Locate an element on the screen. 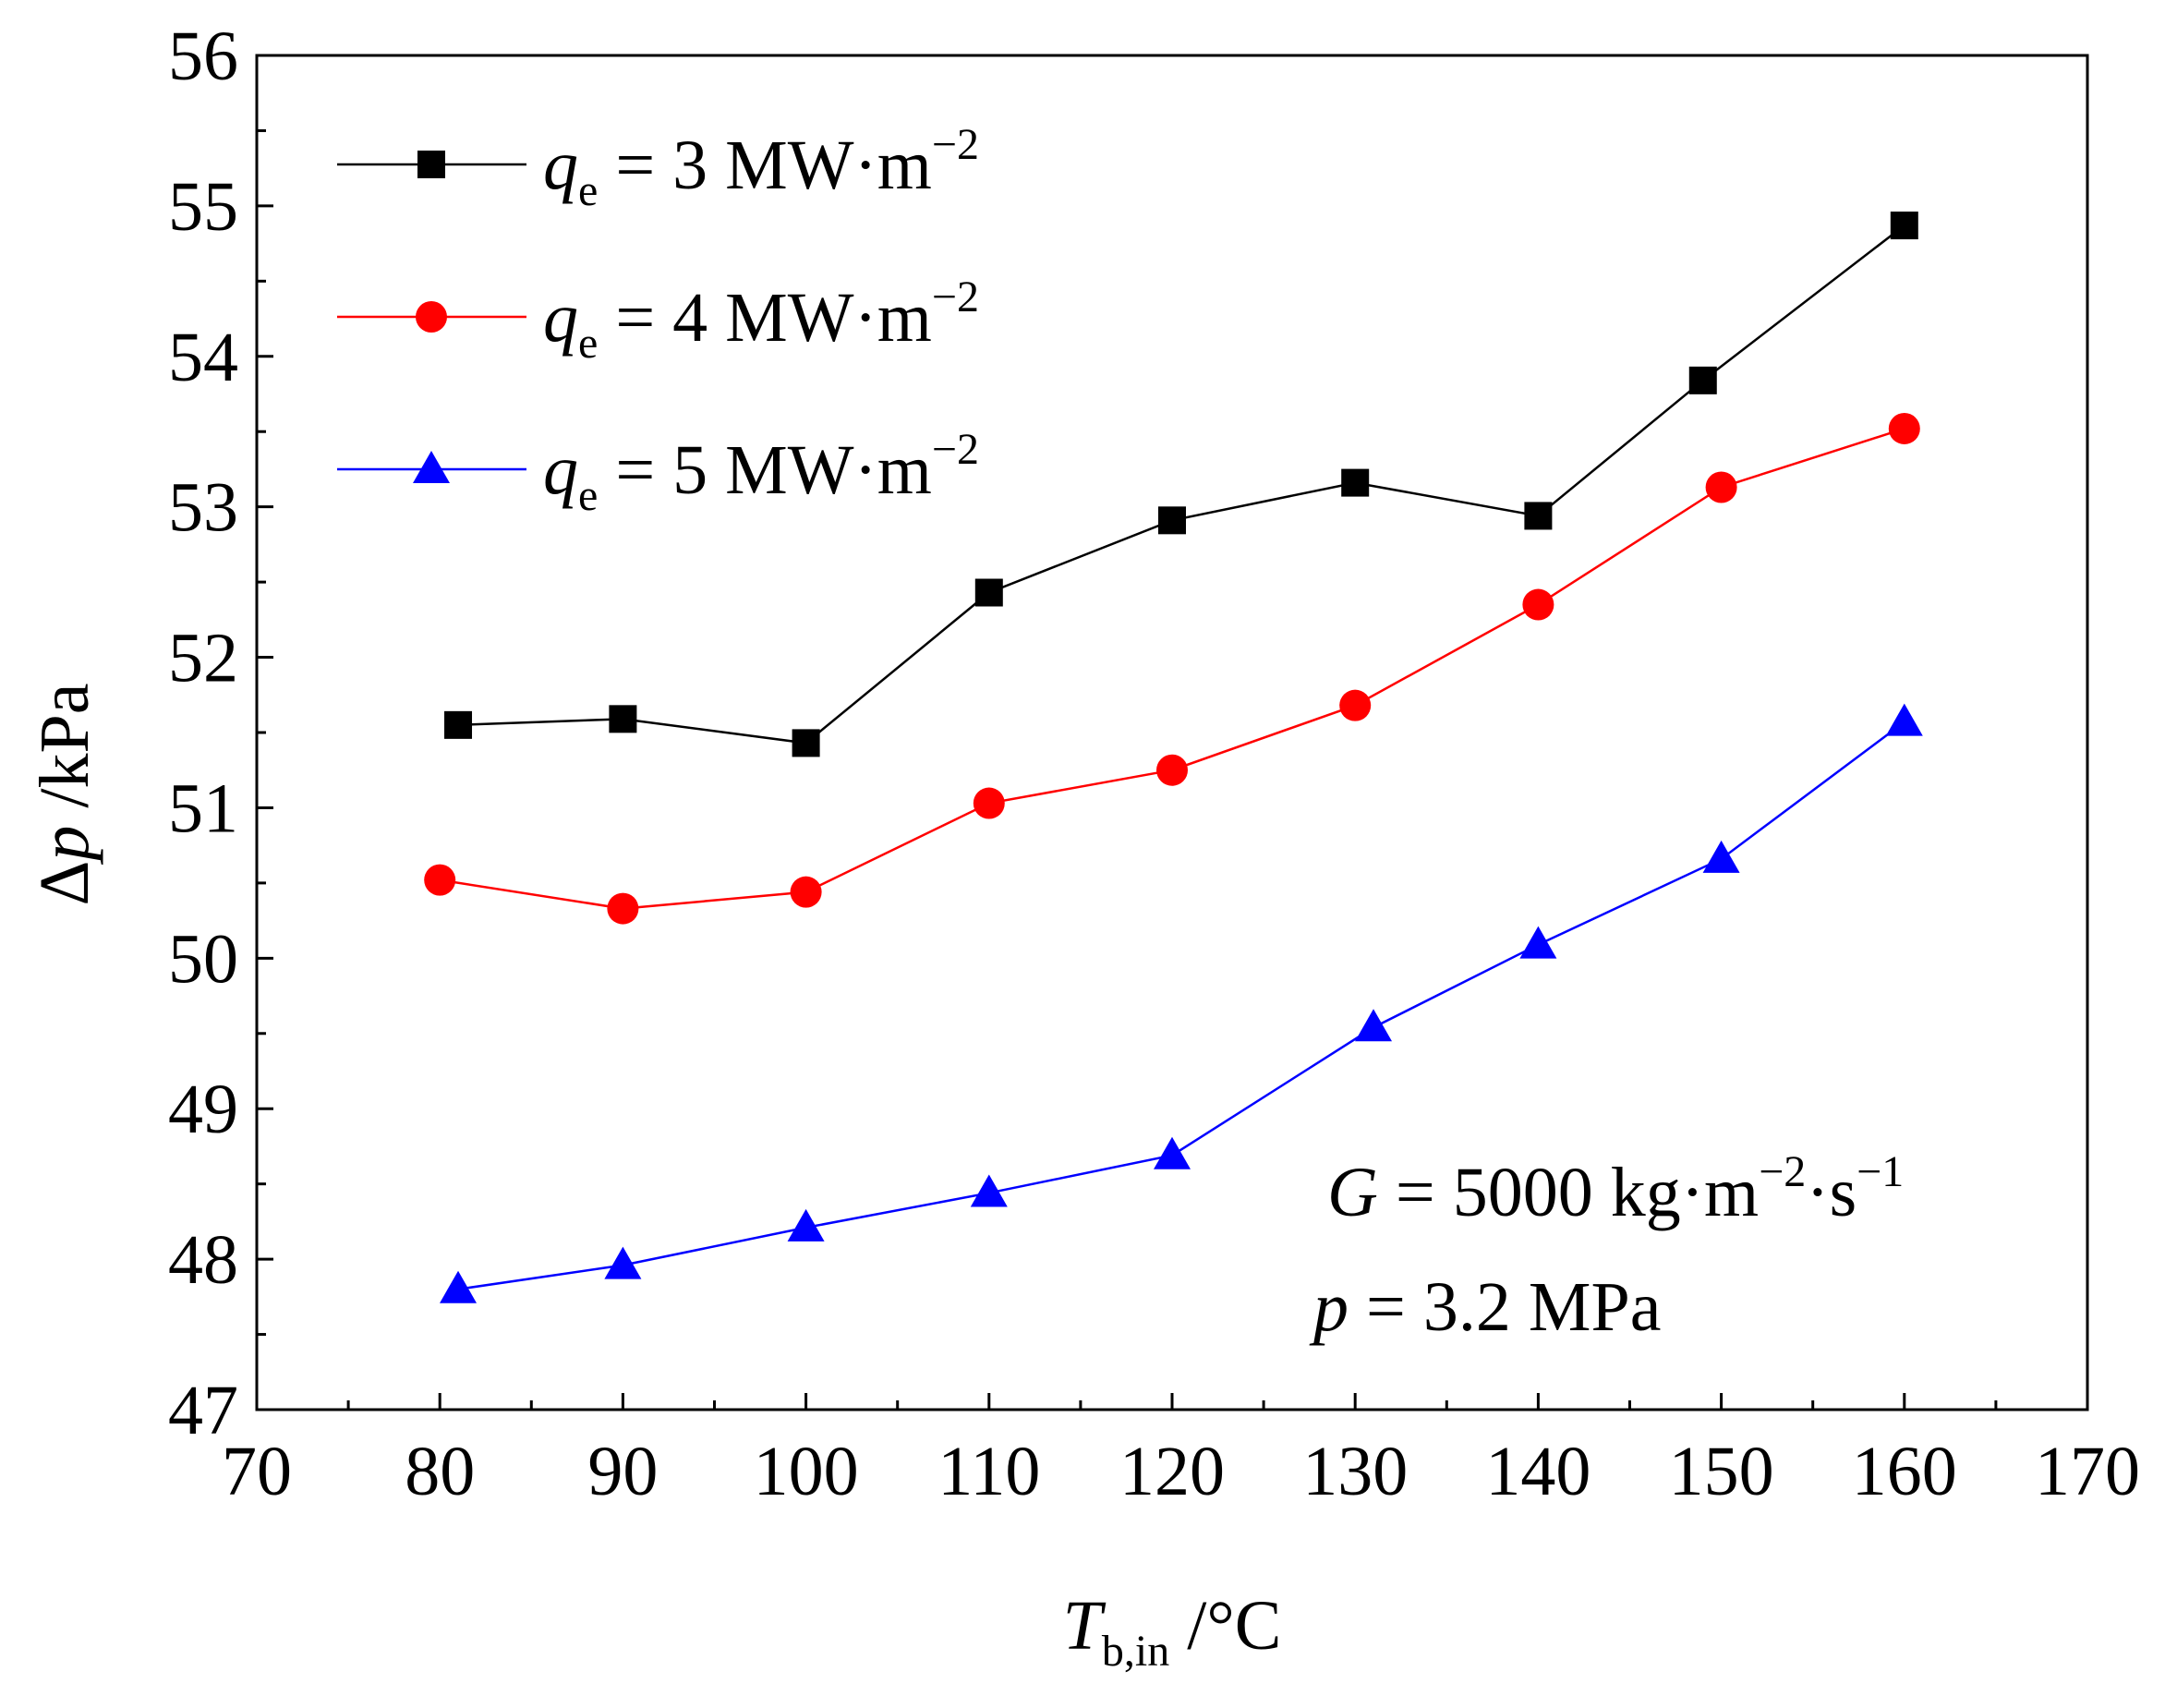 The image size is (2165, 1708). legend: qe = 3 MW·m−2qe = 4 MW·m−2qe = 5 MW·m−2 is located at coordinates (658, 320).